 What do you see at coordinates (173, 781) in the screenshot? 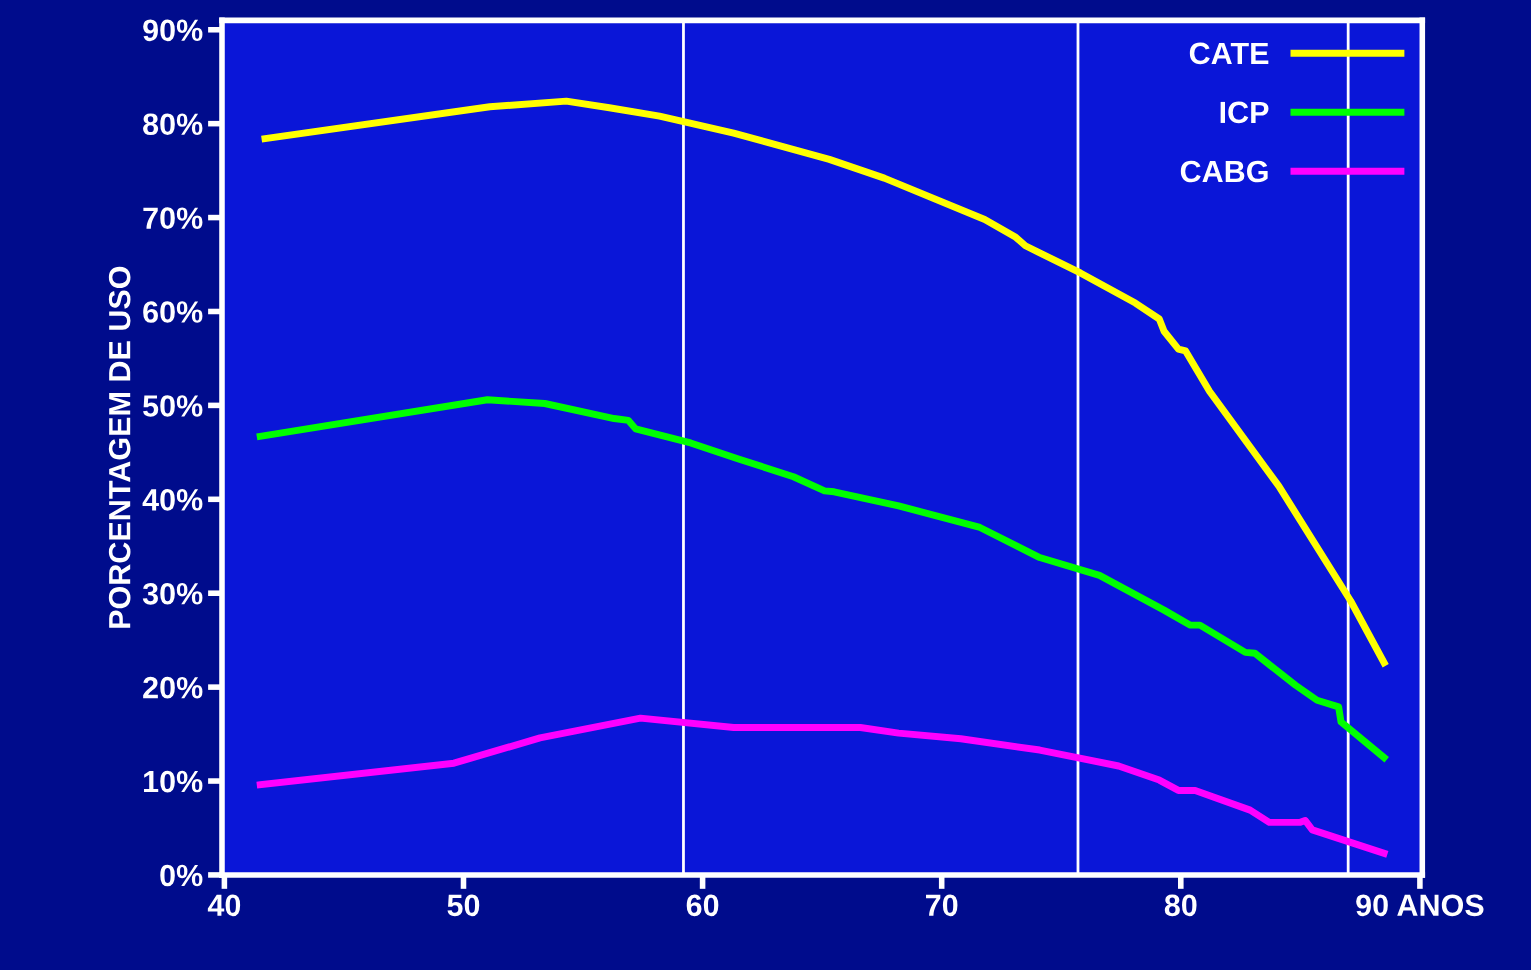
I see `y-tick-label: 10%` at bounding box center [173, 781].